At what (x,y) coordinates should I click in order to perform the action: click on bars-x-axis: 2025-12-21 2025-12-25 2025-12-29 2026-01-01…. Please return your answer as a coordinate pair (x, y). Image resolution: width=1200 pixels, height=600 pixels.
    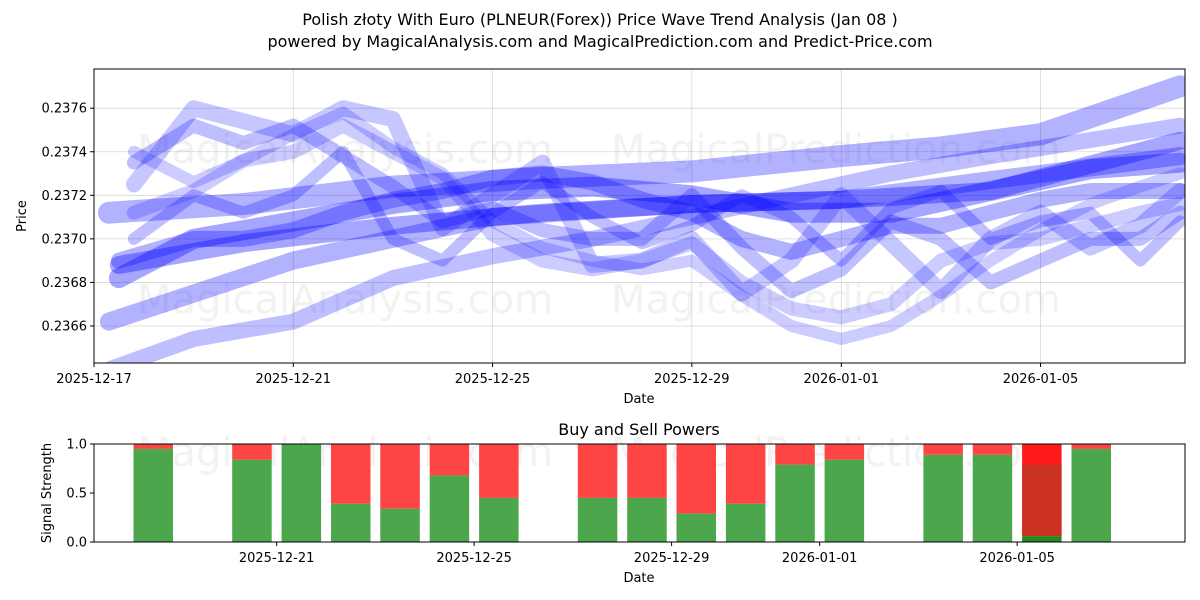
    Looking at the image, I should click on (647, 554).